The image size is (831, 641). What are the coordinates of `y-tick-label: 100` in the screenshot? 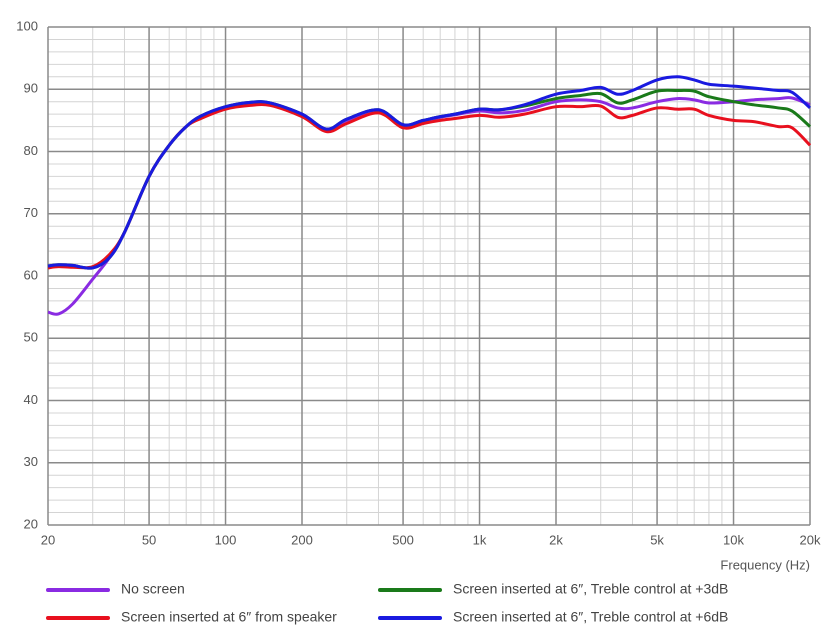 It's located at (27, 25).